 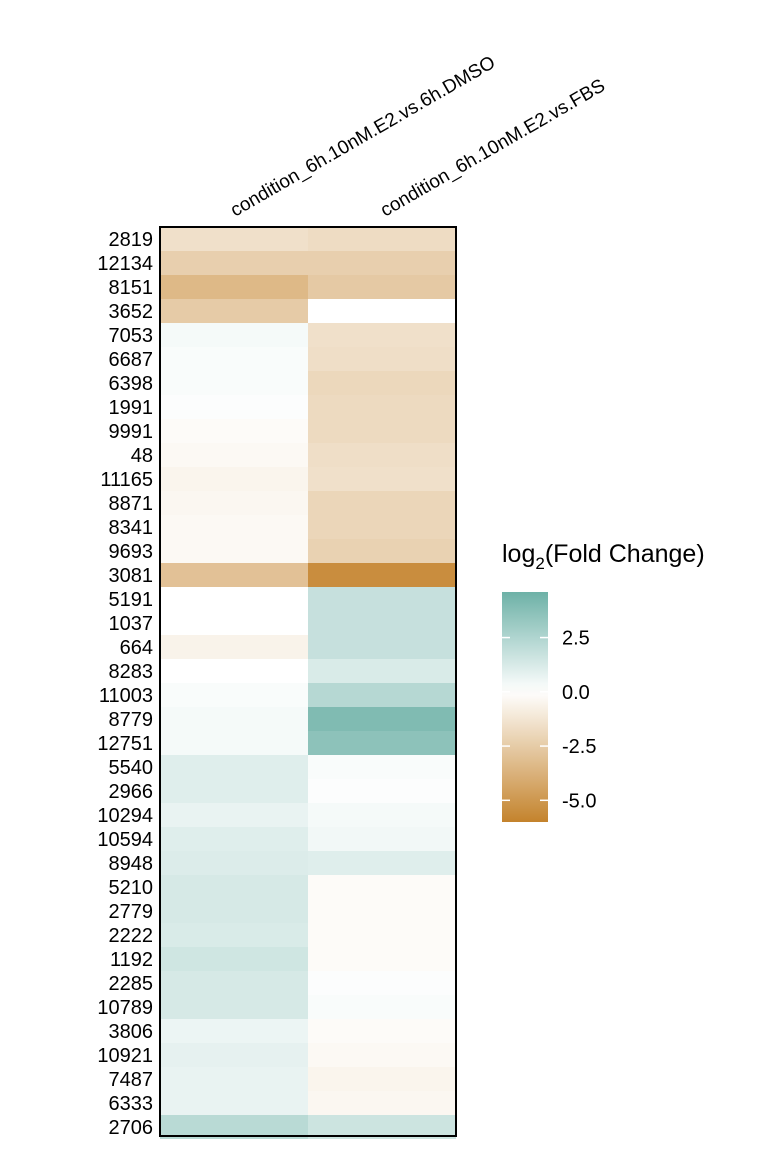 What do you see at coordinates (131, 888) in the screenshot?
I see `row-label: 5210` at bounding box center [131, 888].